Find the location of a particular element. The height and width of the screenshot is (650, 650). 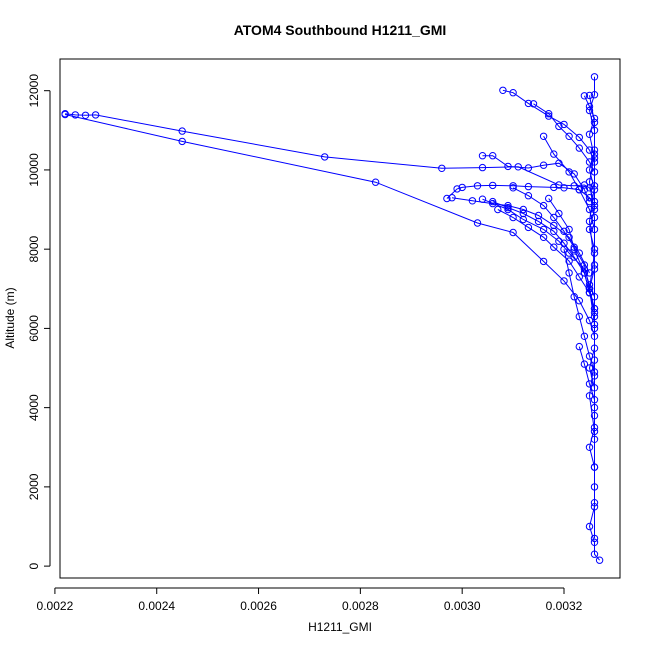

y-tick-label: 2000 is located at coordinates (34, 486).